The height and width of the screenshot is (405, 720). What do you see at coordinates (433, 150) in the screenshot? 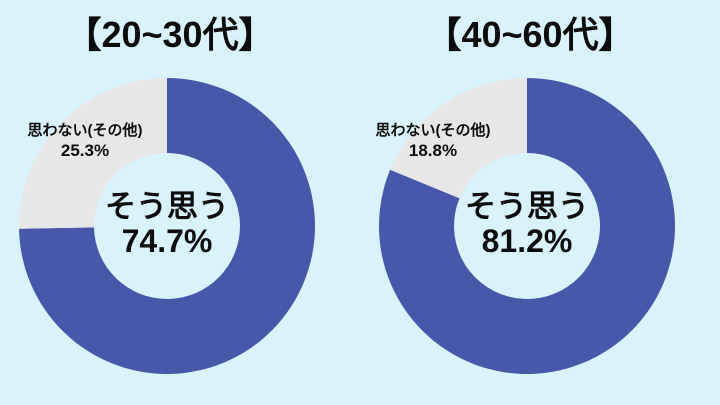
I see `slice-label-outside-value: 18.8%` at bounding box center [433, 150].